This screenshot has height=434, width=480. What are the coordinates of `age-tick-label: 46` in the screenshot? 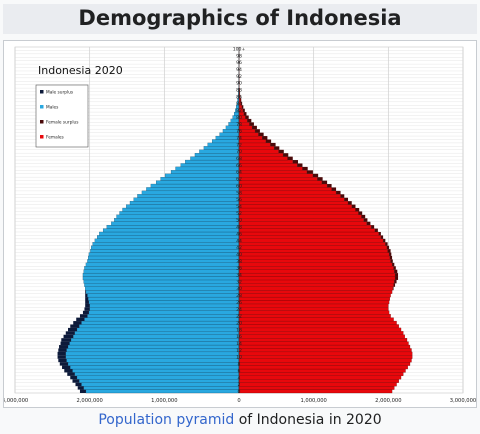 It's located at (239, 234).